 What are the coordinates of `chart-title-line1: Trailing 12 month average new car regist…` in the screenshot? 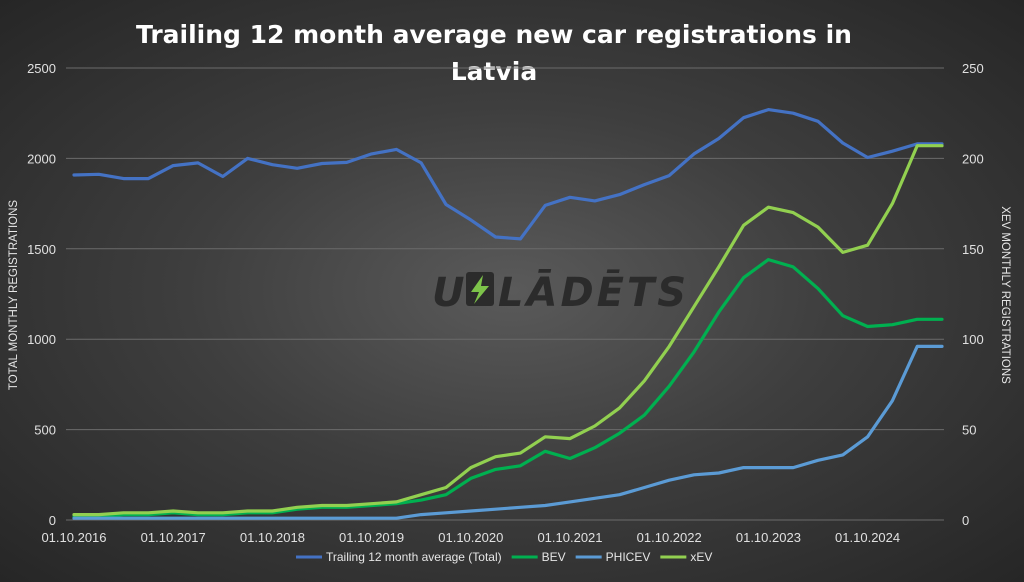 It's located at (494, 34).